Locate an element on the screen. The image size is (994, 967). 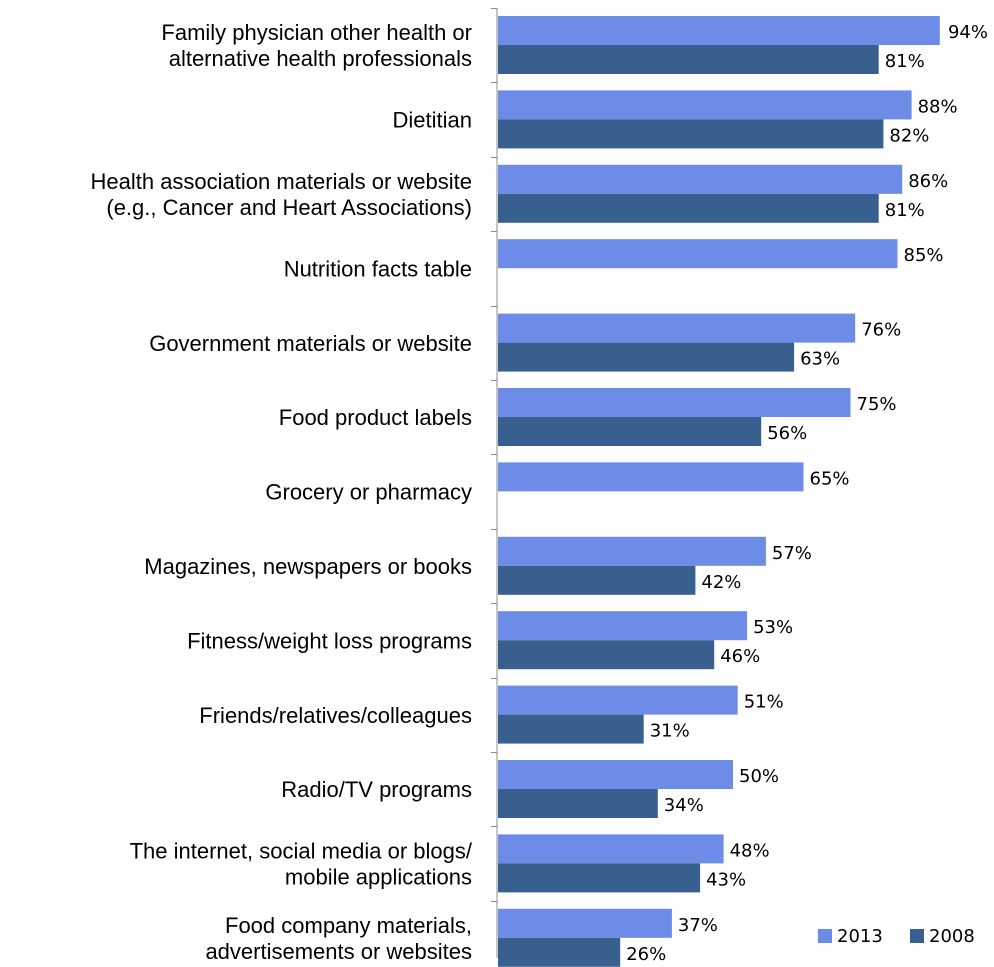
value-label: 51% is located at coordinates (764, 702).